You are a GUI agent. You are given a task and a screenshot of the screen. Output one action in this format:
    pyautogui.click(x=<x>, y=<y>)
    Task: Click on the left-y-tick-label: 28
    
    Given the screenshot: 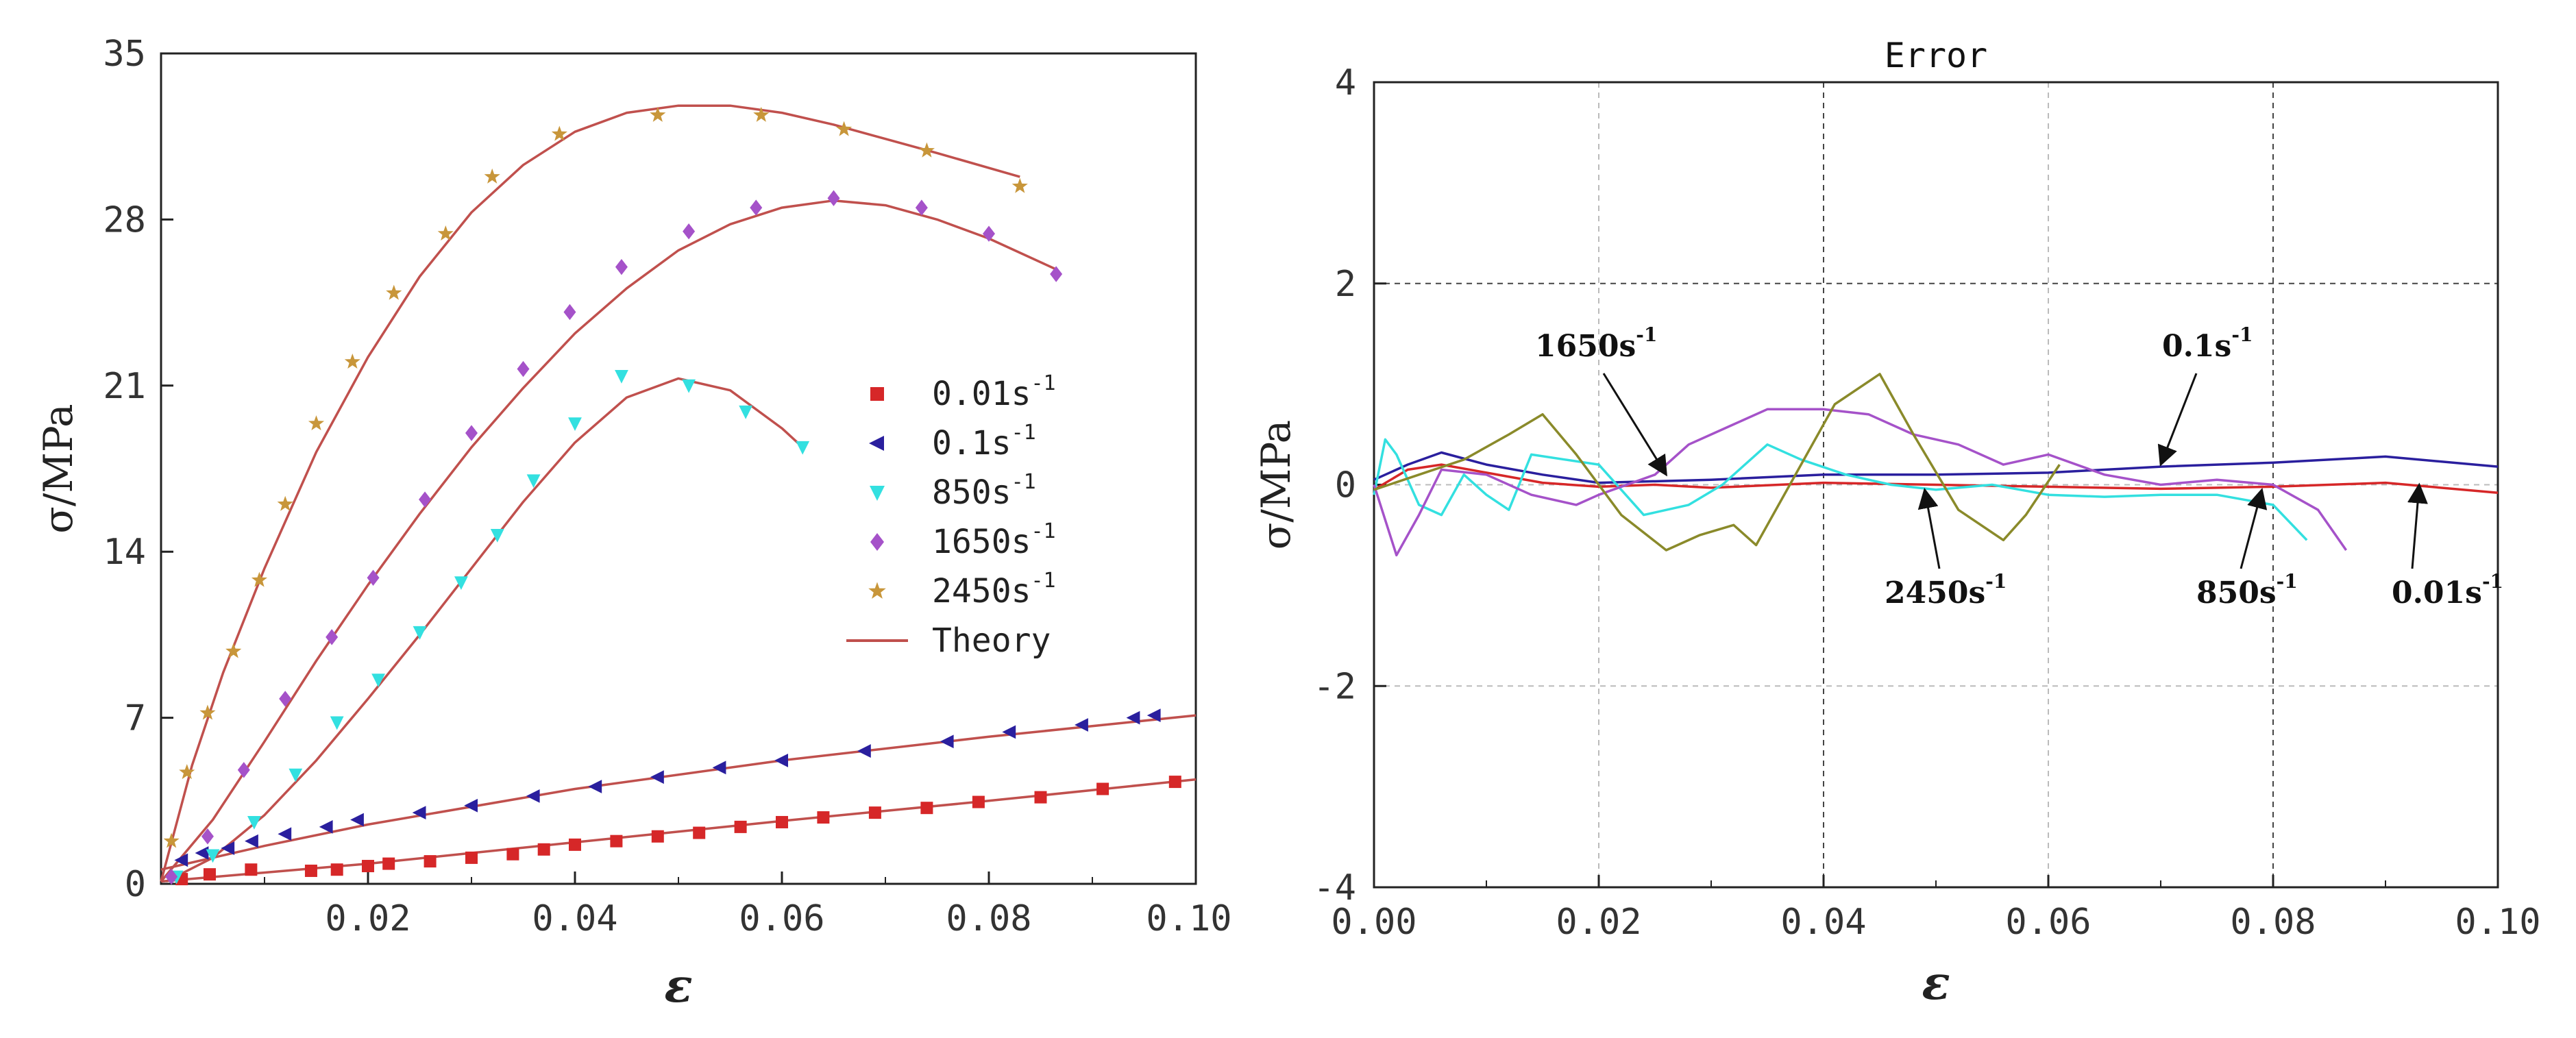 What is the action you would take?
    pyautogui.click(x=125, y=220)
    